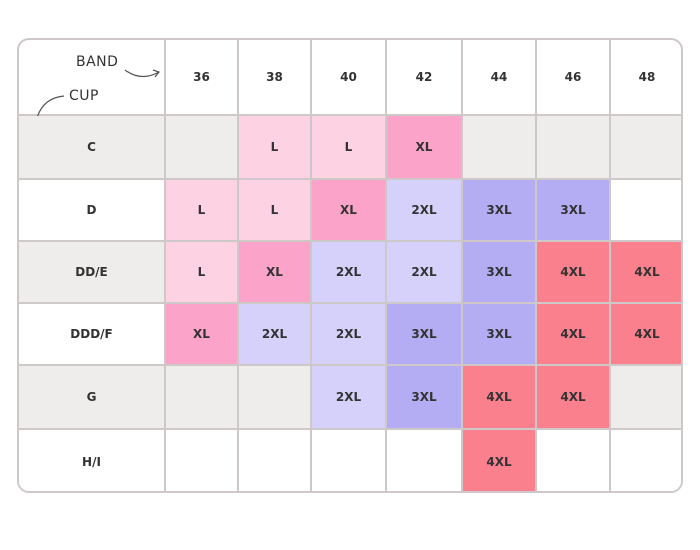 The width and height of the screenshot is (700, 550). What do you see at coordinates (425, 78) in the screenshot?
I see `column-header: 42` at bounding box center [425, 78].